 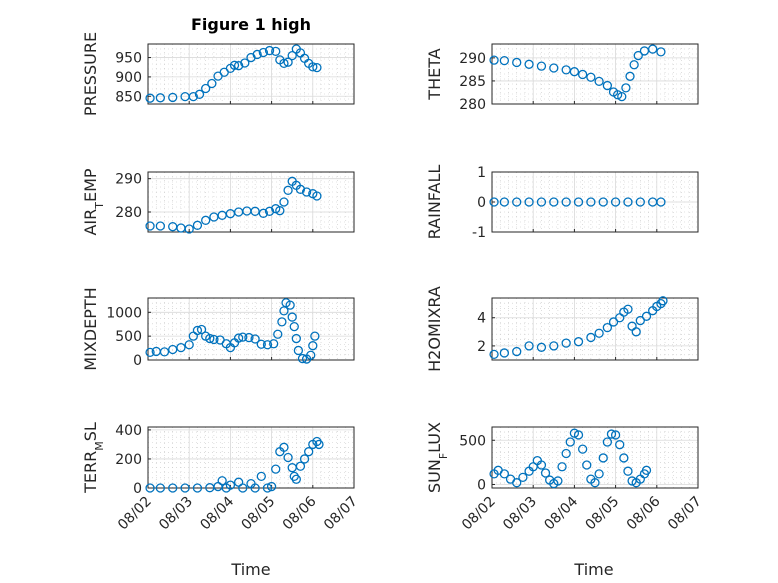 I want to click on y-axis-label: AIRTEMP, so click(x=93, y=201).